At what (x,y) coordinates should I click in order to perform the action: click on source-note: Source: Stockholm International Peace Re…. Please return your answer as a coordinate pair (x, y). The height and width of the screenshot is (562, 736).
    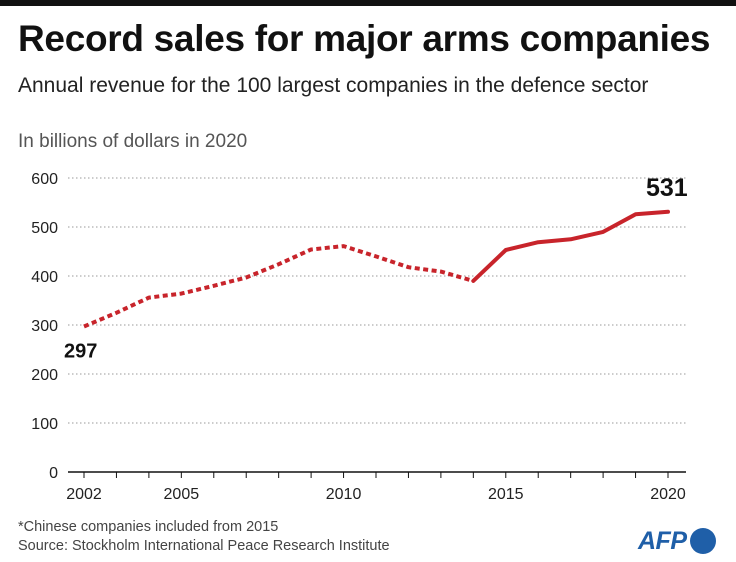
    Looking at the image, I should click on (204, 546).